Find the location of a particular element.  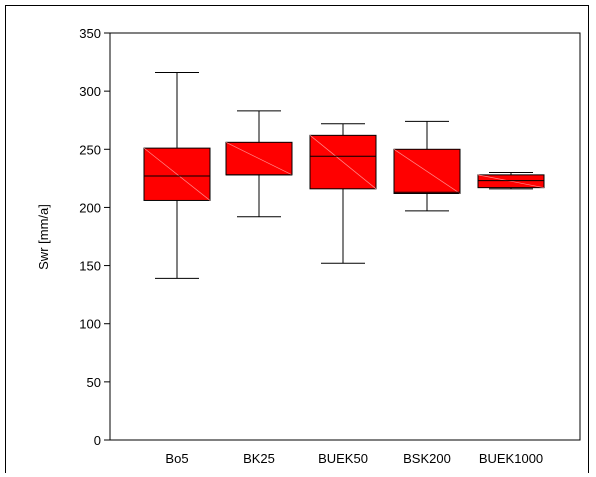

x-tick-label: BUEK50 is located at coordinates (343, 458).